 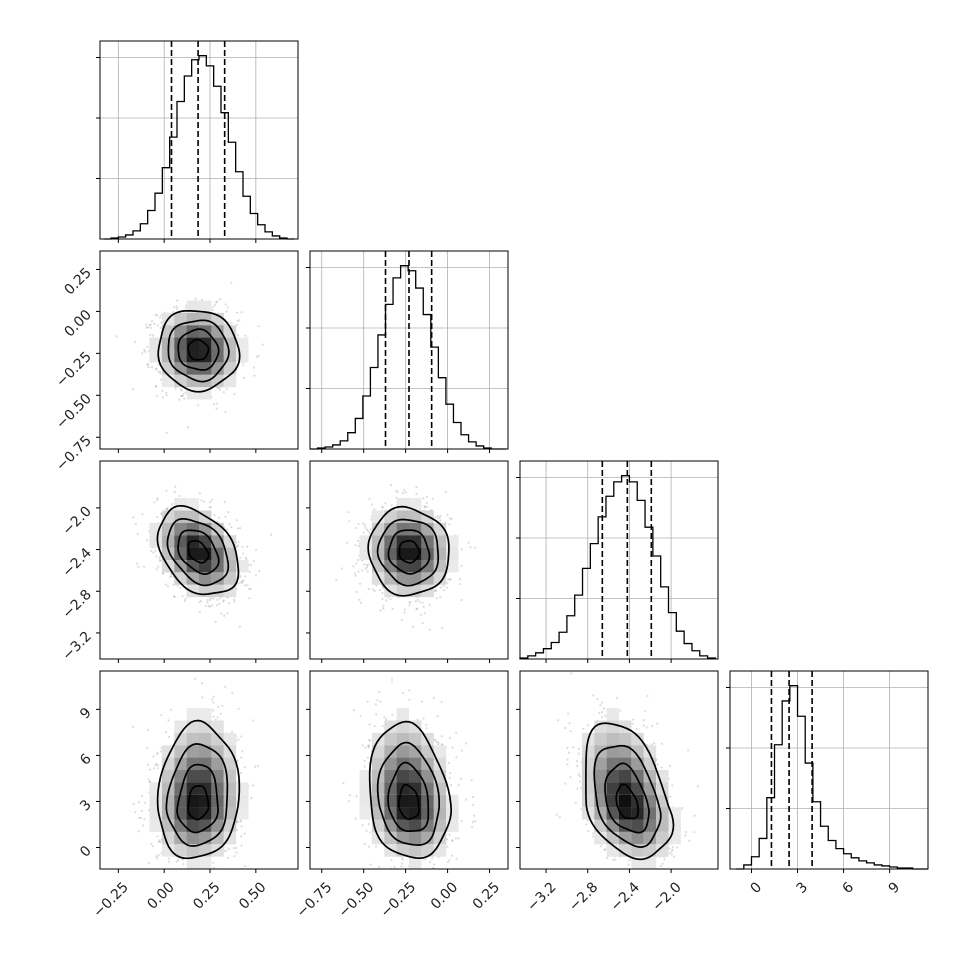 I want to click on pair-panel-content, so click(x=202, y=556).